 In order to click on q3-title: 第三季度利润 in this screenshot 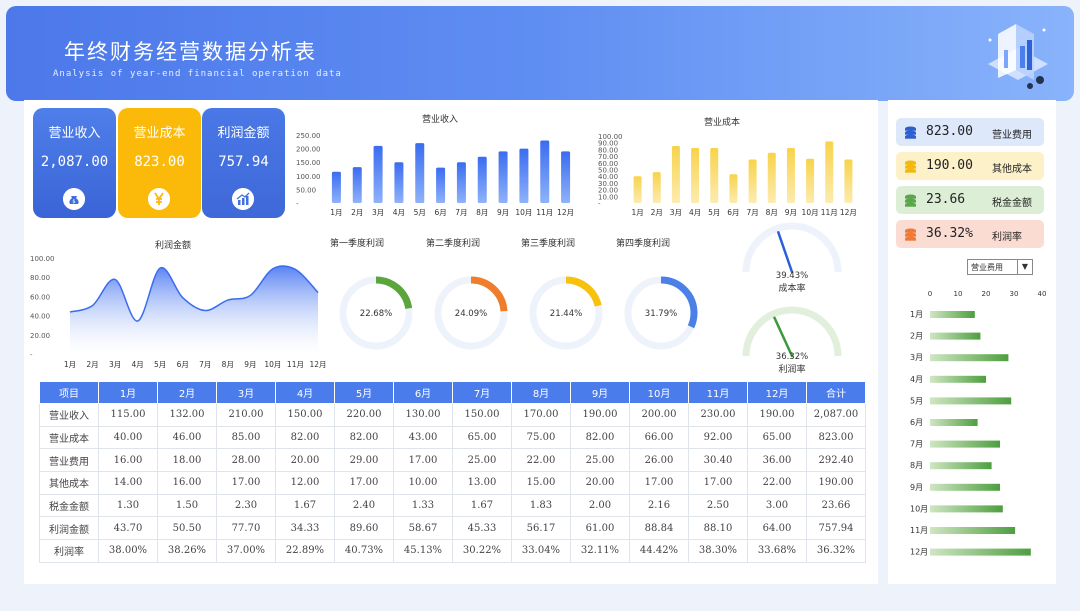, I will do `click(548, 244)`.